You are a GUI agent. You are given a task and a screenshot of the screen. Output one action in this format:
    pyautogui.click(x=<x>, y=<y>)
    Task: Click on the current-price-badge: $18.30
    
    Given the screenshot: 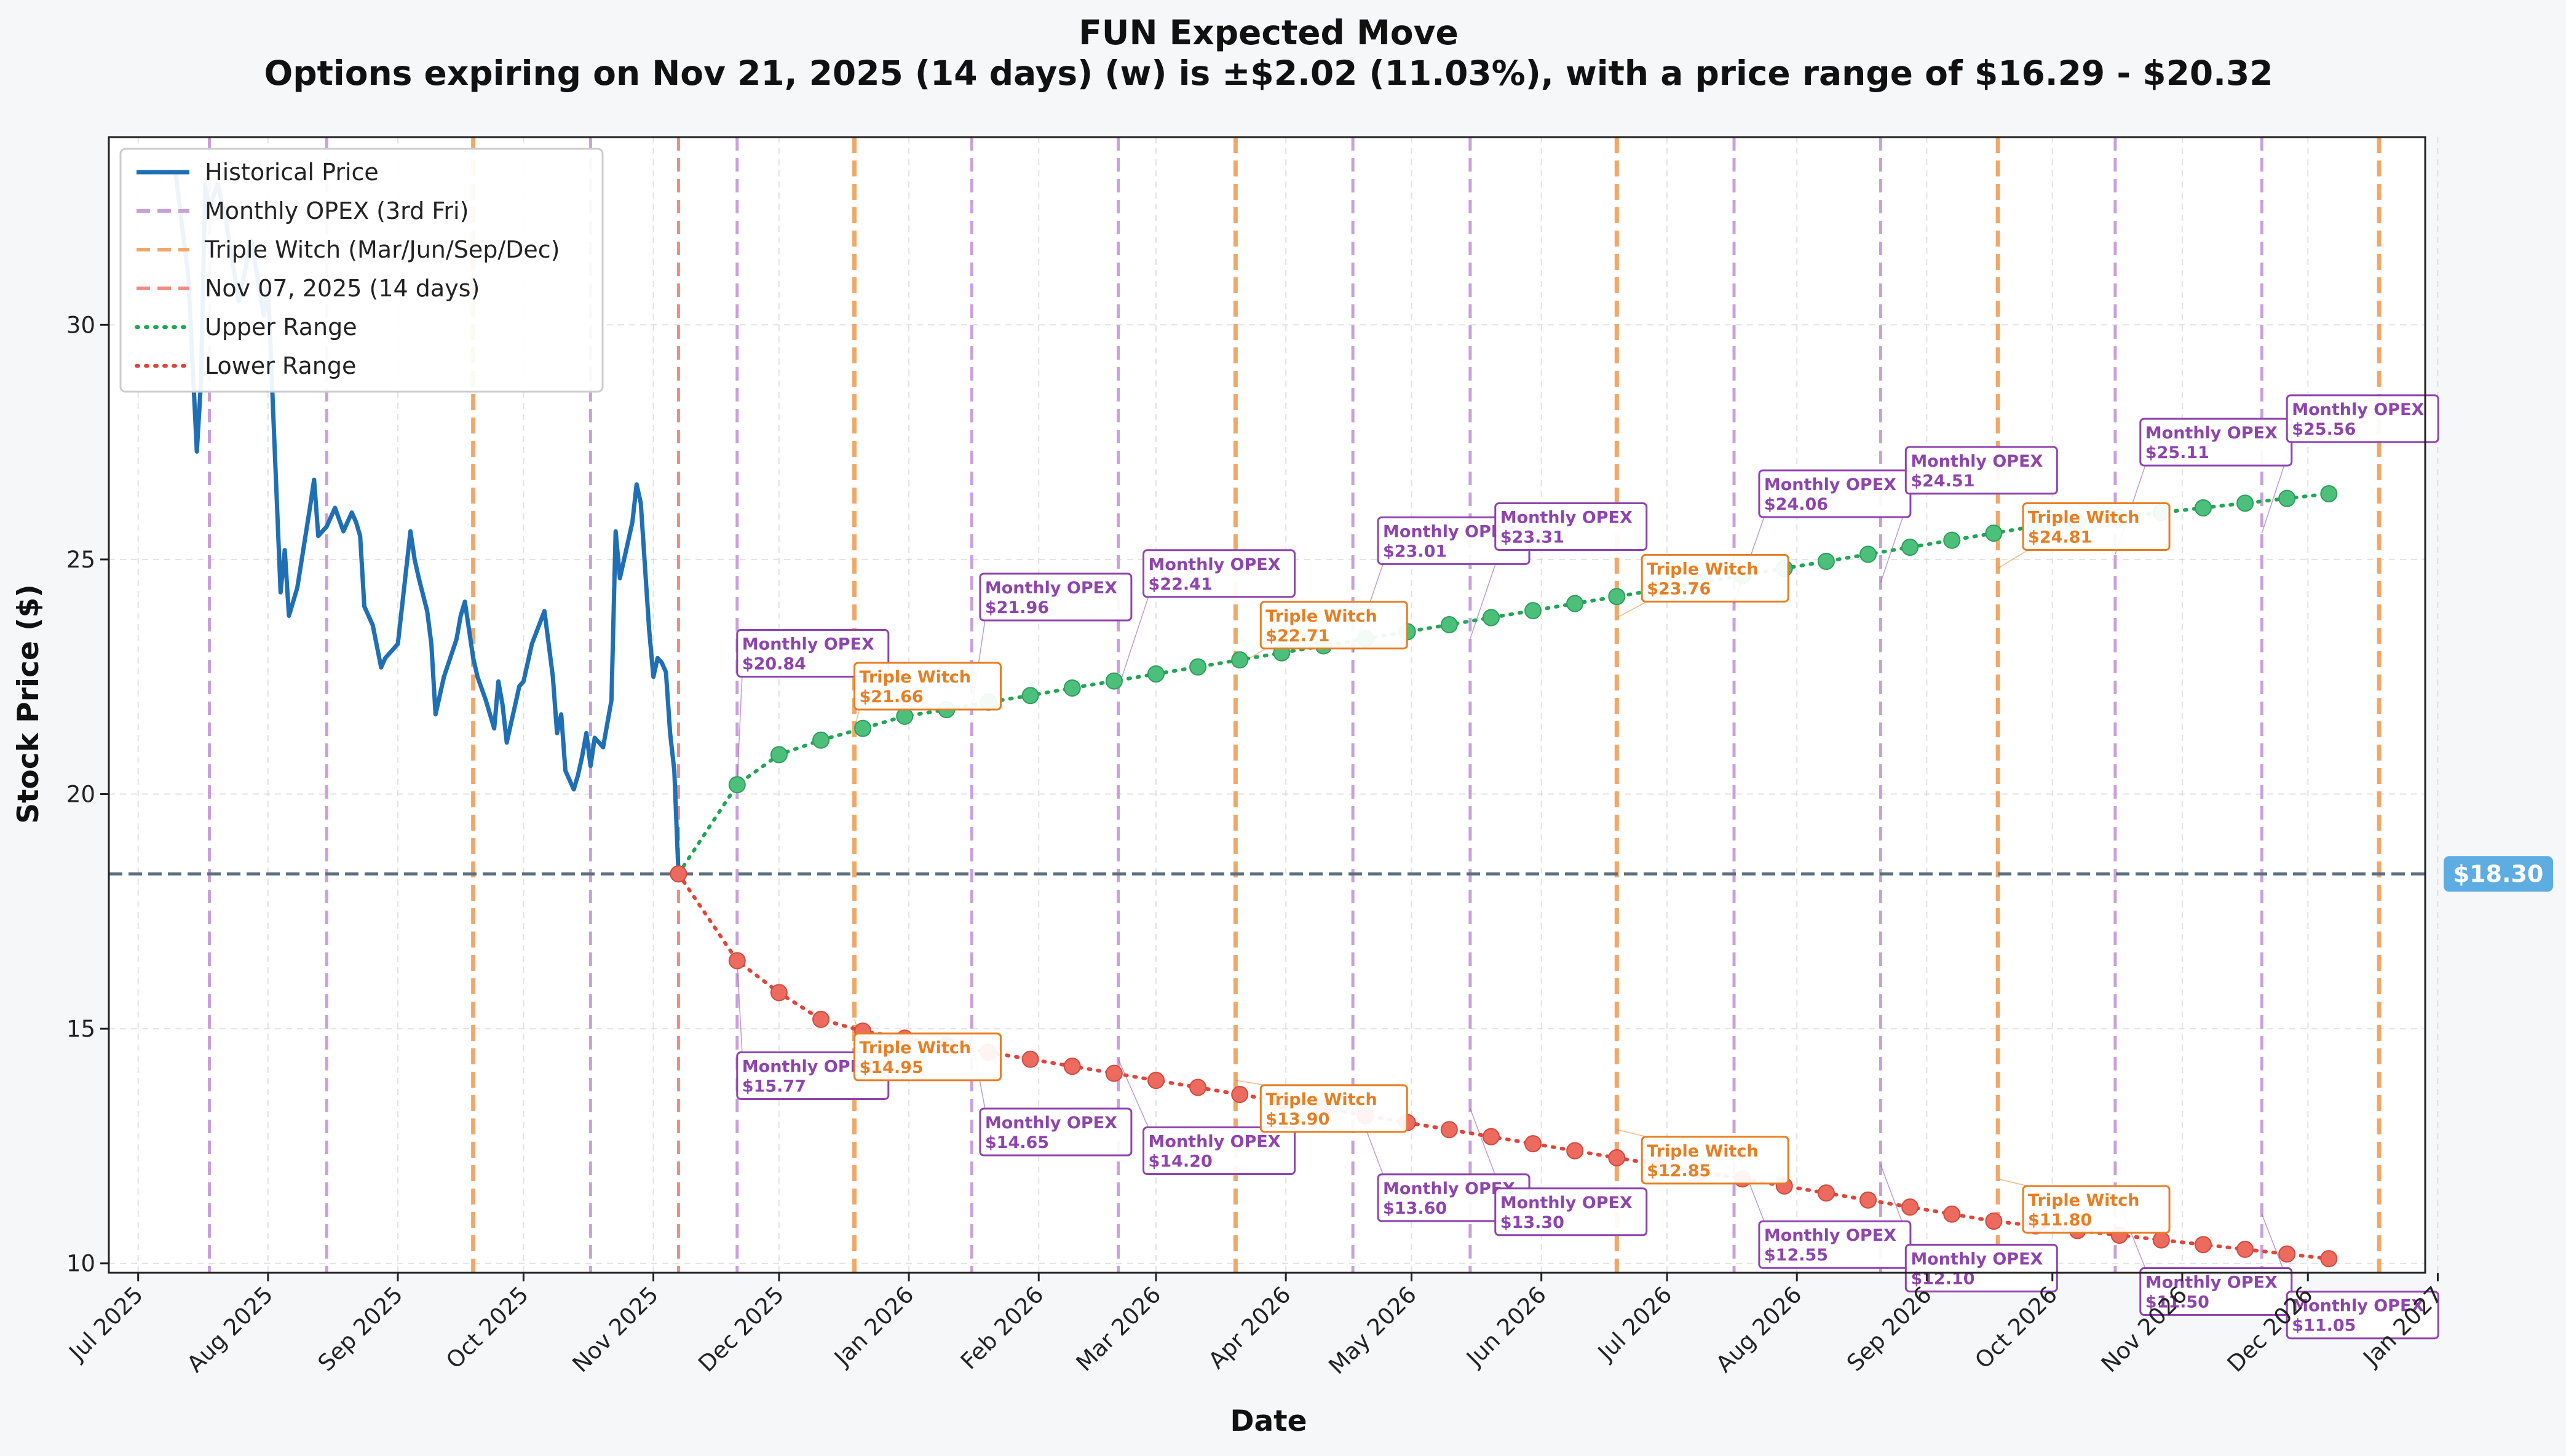 What is the action you would take?
    pyautogui.click(x=2498, y=874)
    